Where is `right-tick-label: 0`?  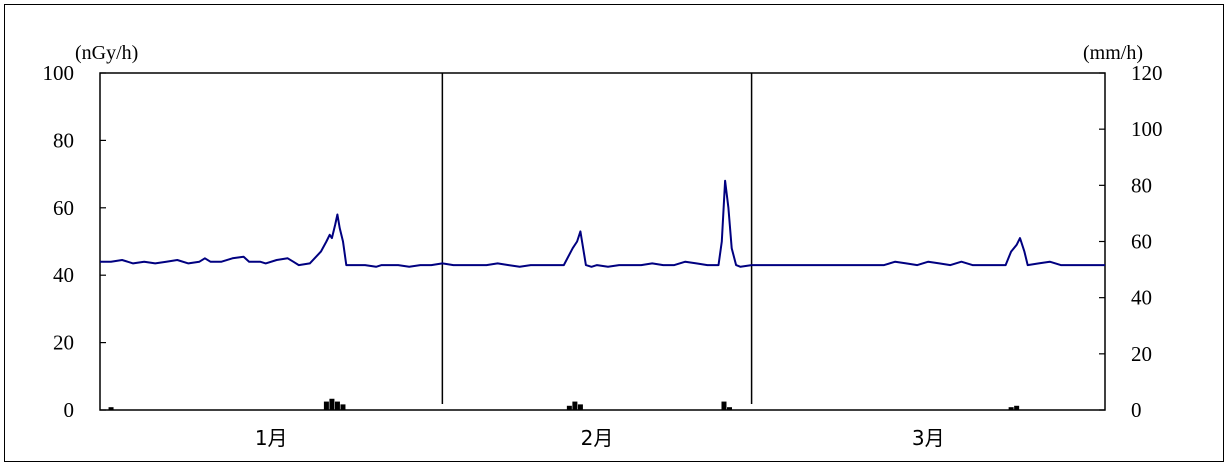 right-tick-label: 0 is located at coordinates (1136, 410).